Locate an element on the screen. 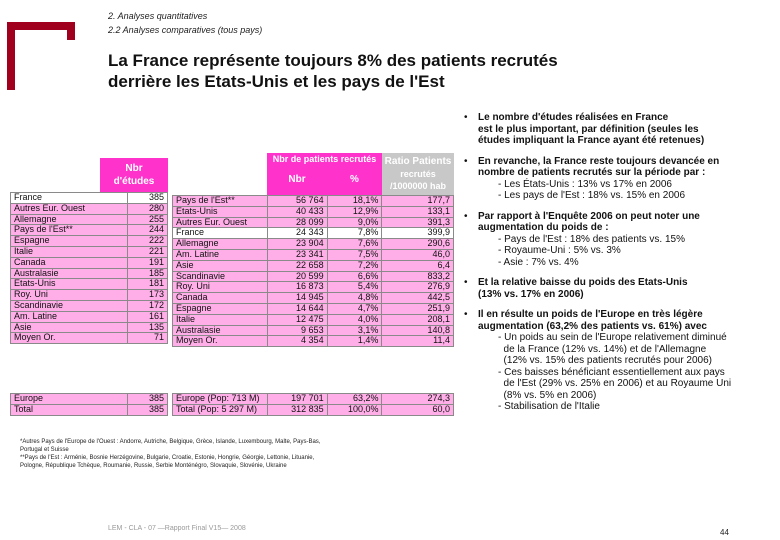 This screenshot has width=780, height=540. studies-header: Nbr d'études is located at coordinates (134, 175).